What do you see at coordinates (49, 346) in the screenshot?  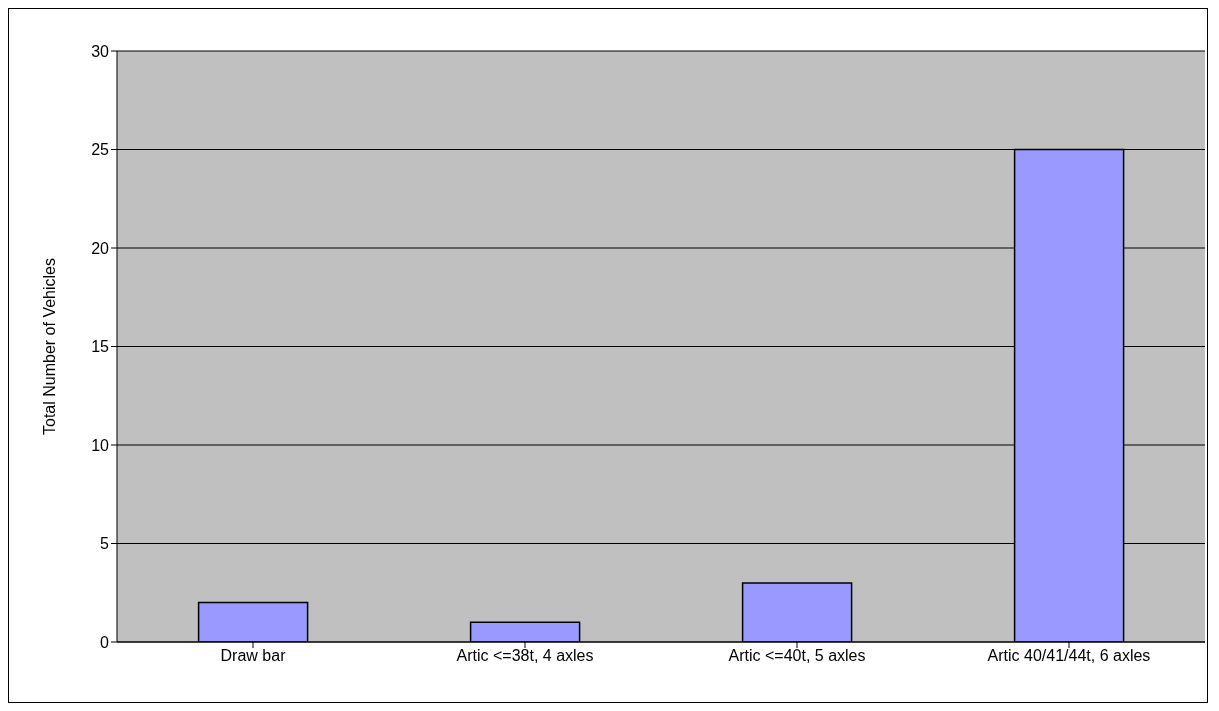 I see `y-axis-title: Total Number of Vehicles` at bounding box center [49, 346].